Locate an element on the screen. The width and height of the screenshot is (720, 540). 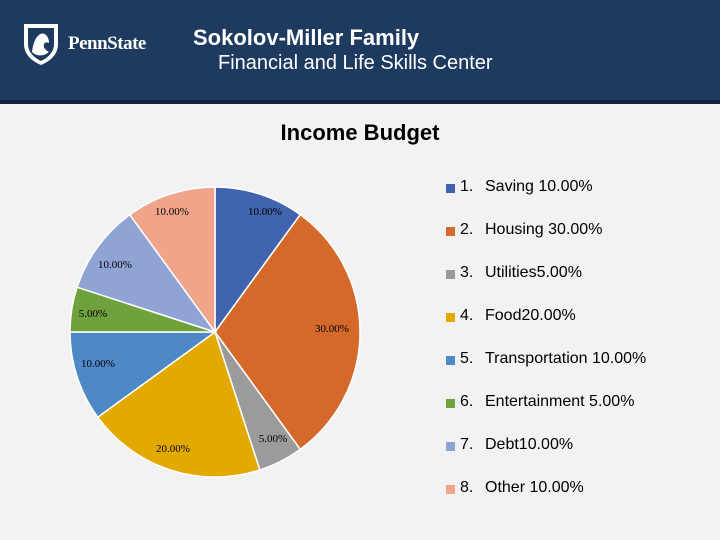
pie-slice-food is located at coordinates (178, 404).